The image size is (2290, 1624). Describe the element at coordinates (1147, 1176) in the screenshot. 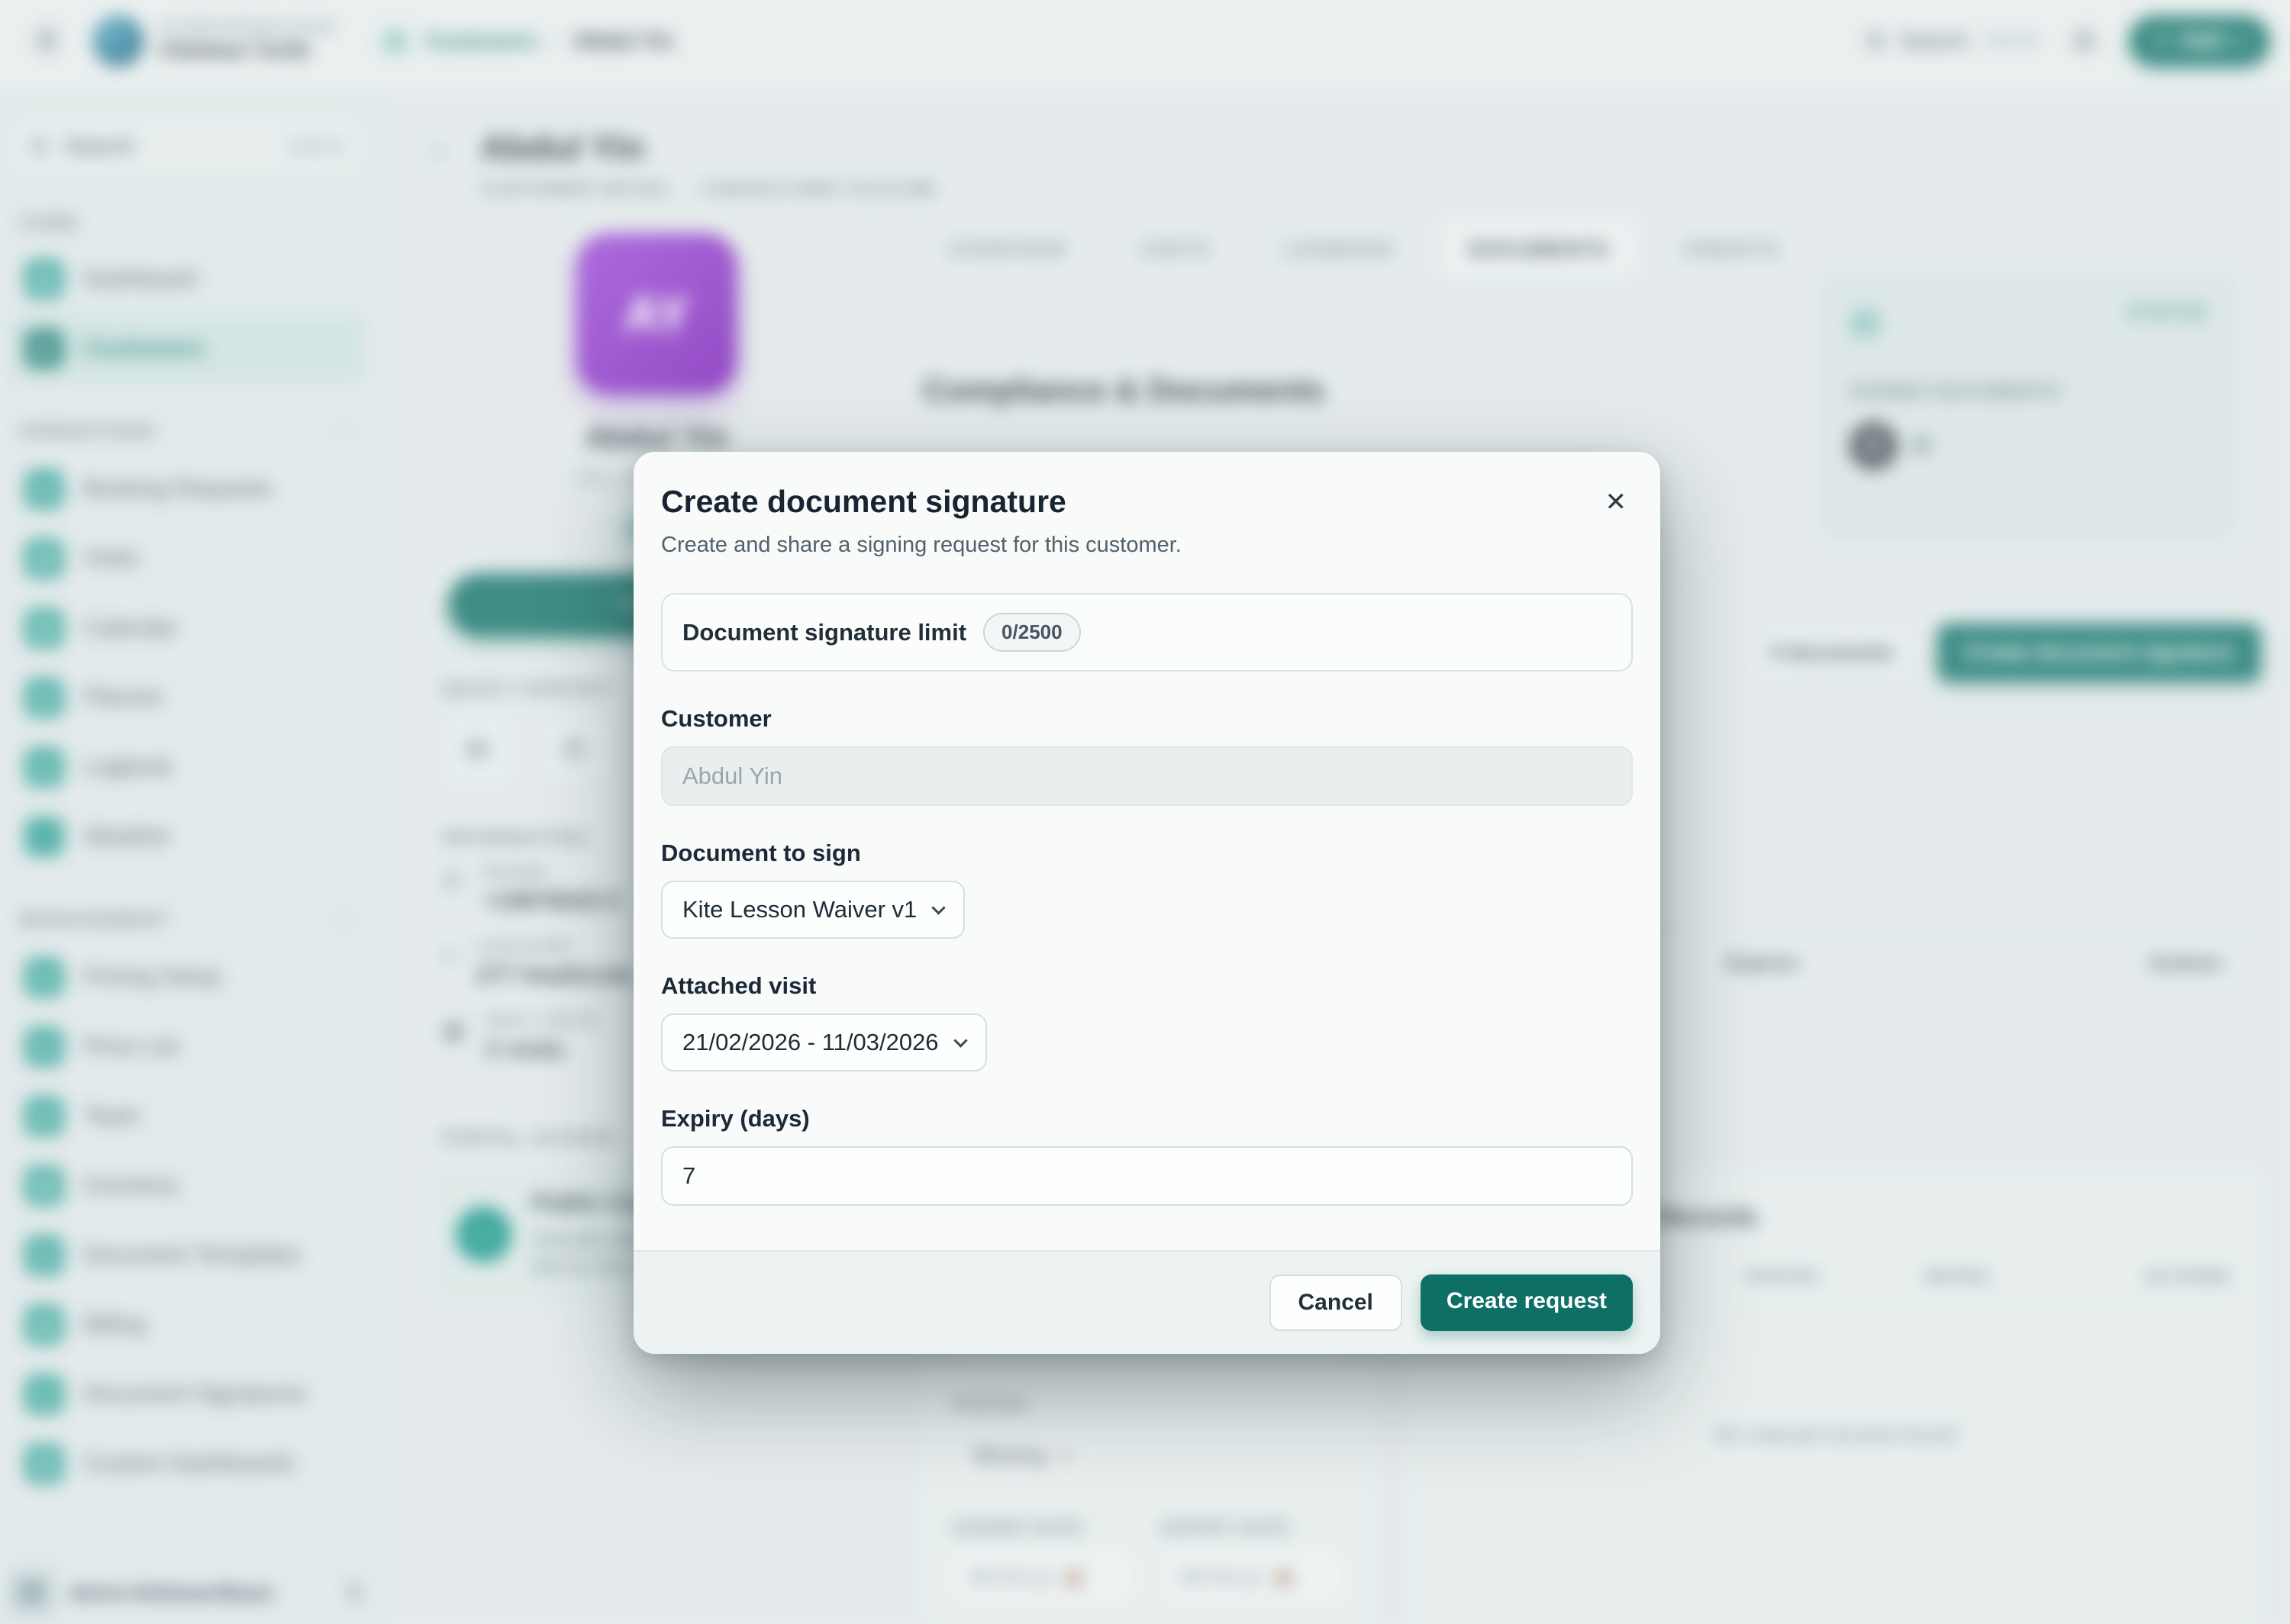

I see `expiry-days-input: 7` at that location.